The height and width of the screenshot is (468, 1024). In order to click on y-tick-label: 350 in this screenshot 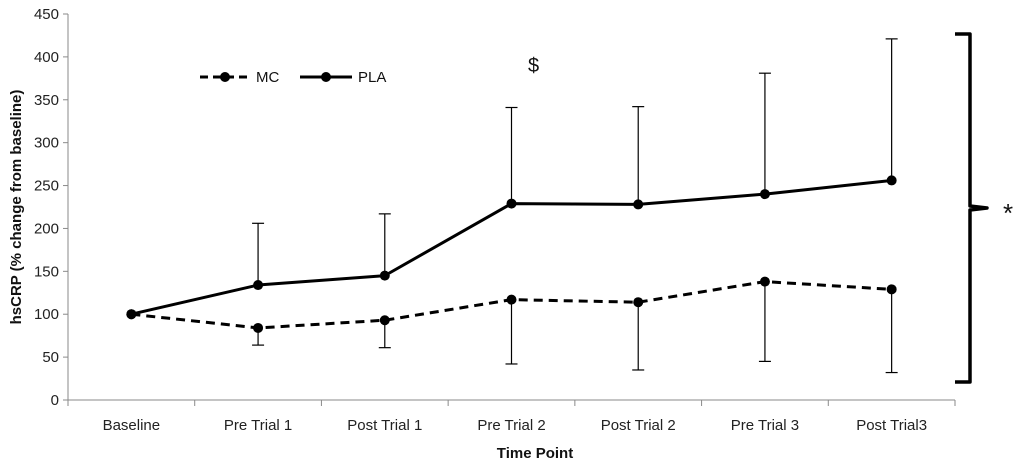, I will do `click(46, 100)`.